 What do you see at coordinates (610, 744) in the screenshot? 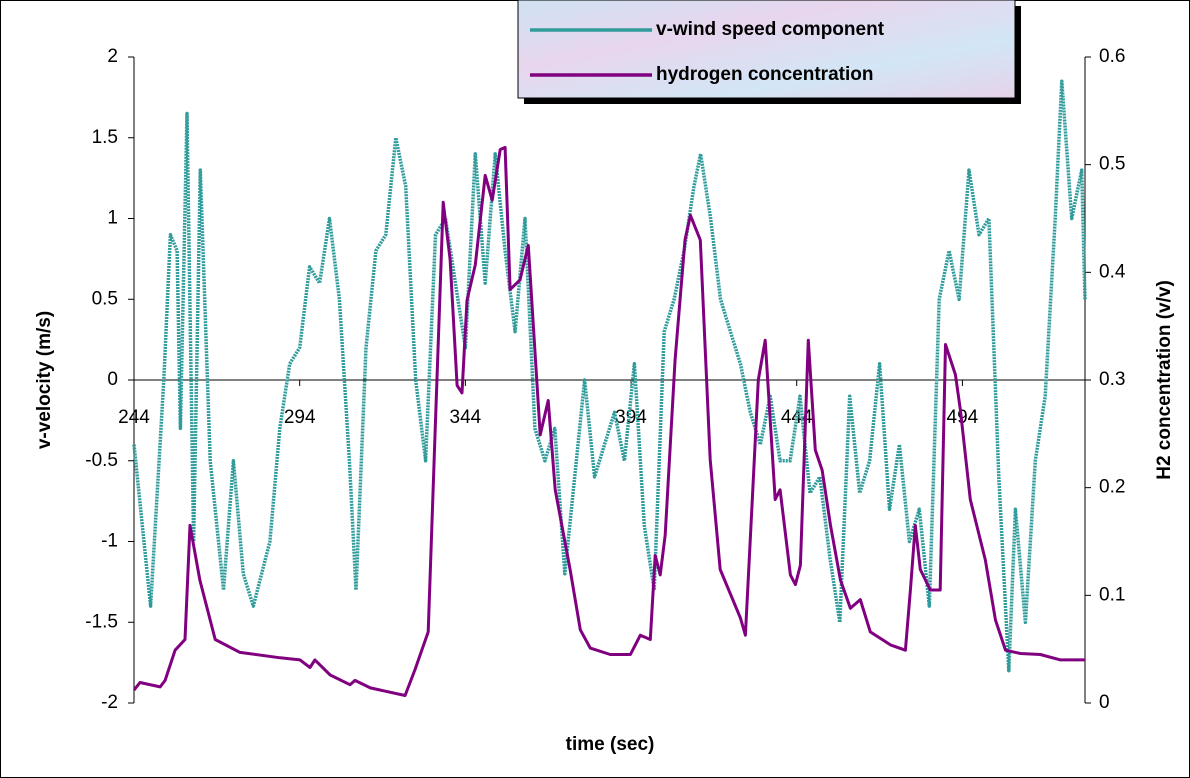
I see `x-axis-label: time (sec)` at bounding box center [610, 744].